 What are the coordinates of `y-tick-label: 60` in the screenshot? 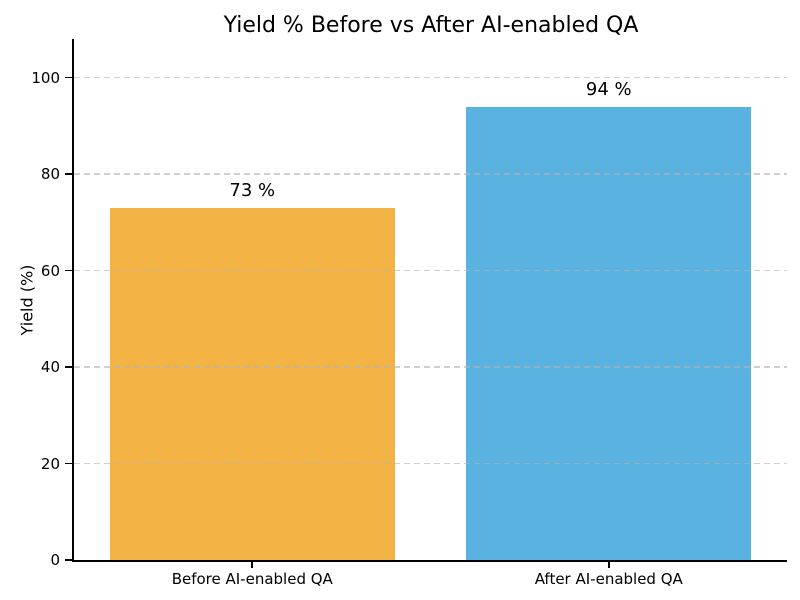 It's located at (50, 270).